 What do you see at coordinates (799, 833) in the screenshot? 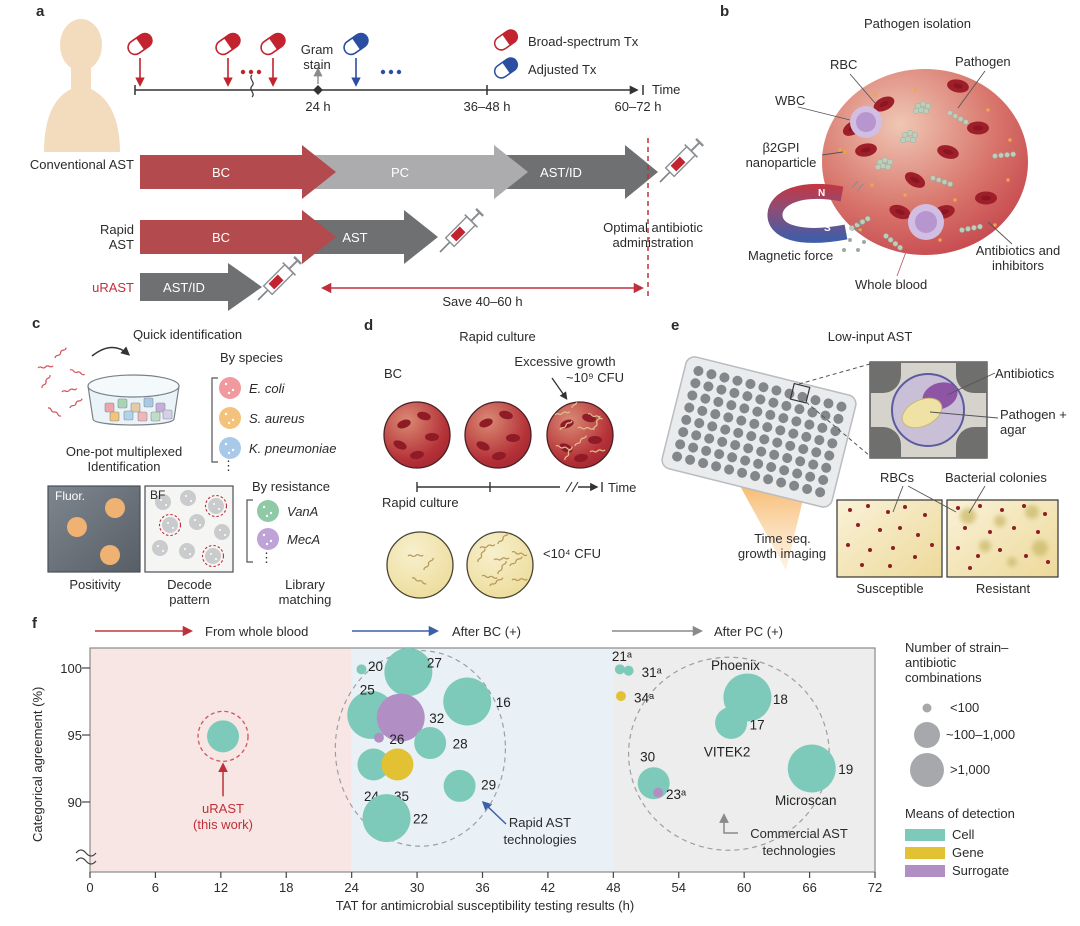
I see `commercial-tech-annotation-line1: Commercial AST` at bounding box center [799, 833].